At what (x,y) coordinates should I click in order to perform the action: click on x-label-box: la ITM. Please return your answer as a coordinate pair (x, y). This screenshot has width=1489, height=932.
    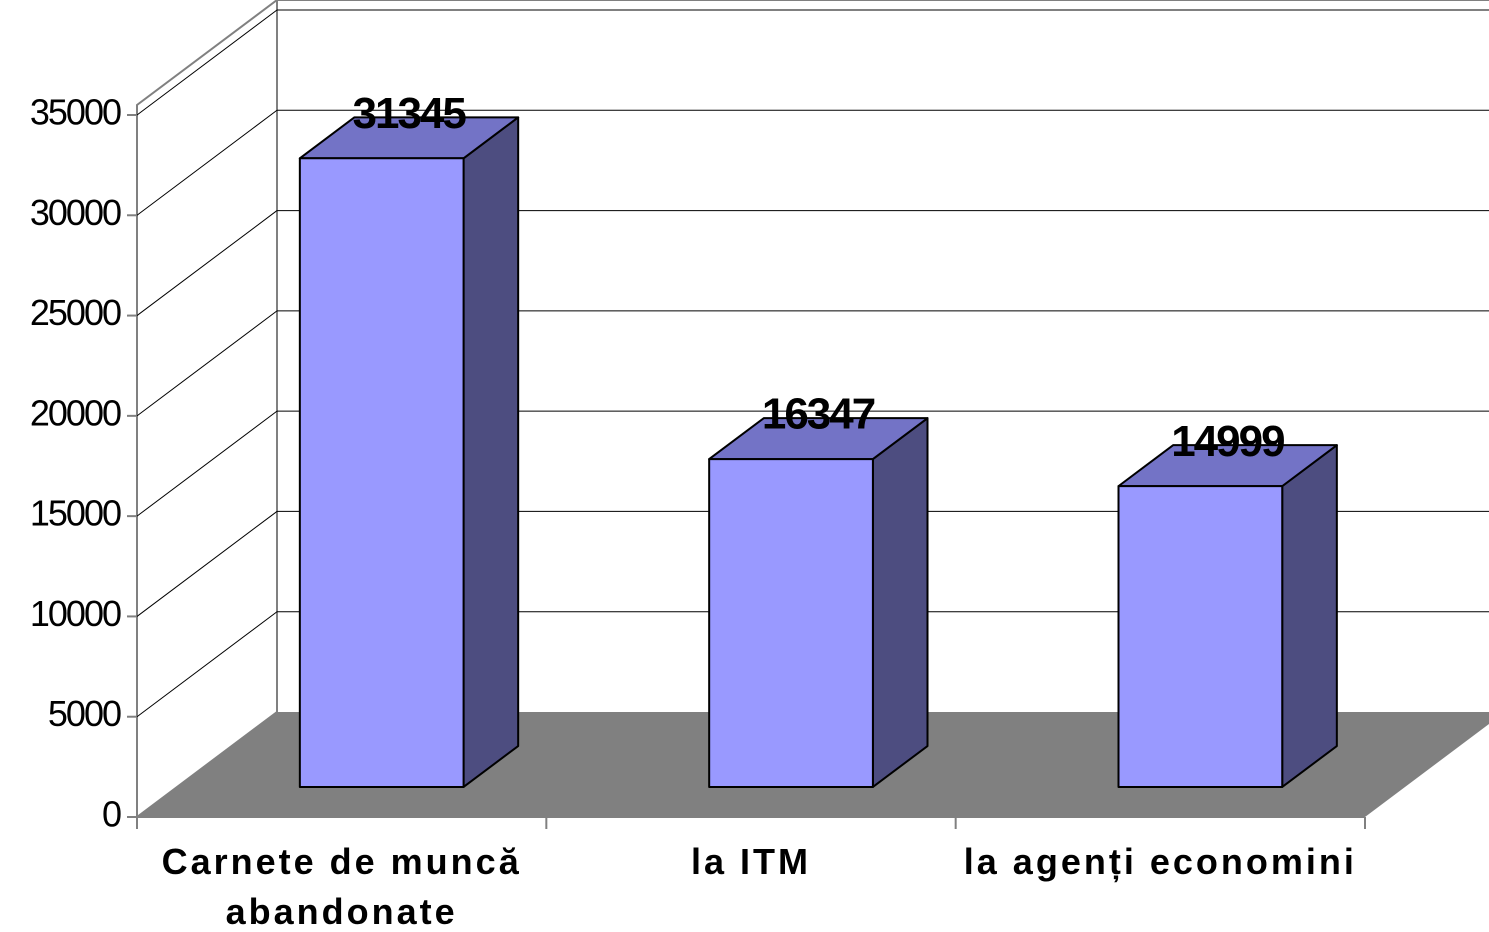
    Looking at the image, I should click on (750, 861).